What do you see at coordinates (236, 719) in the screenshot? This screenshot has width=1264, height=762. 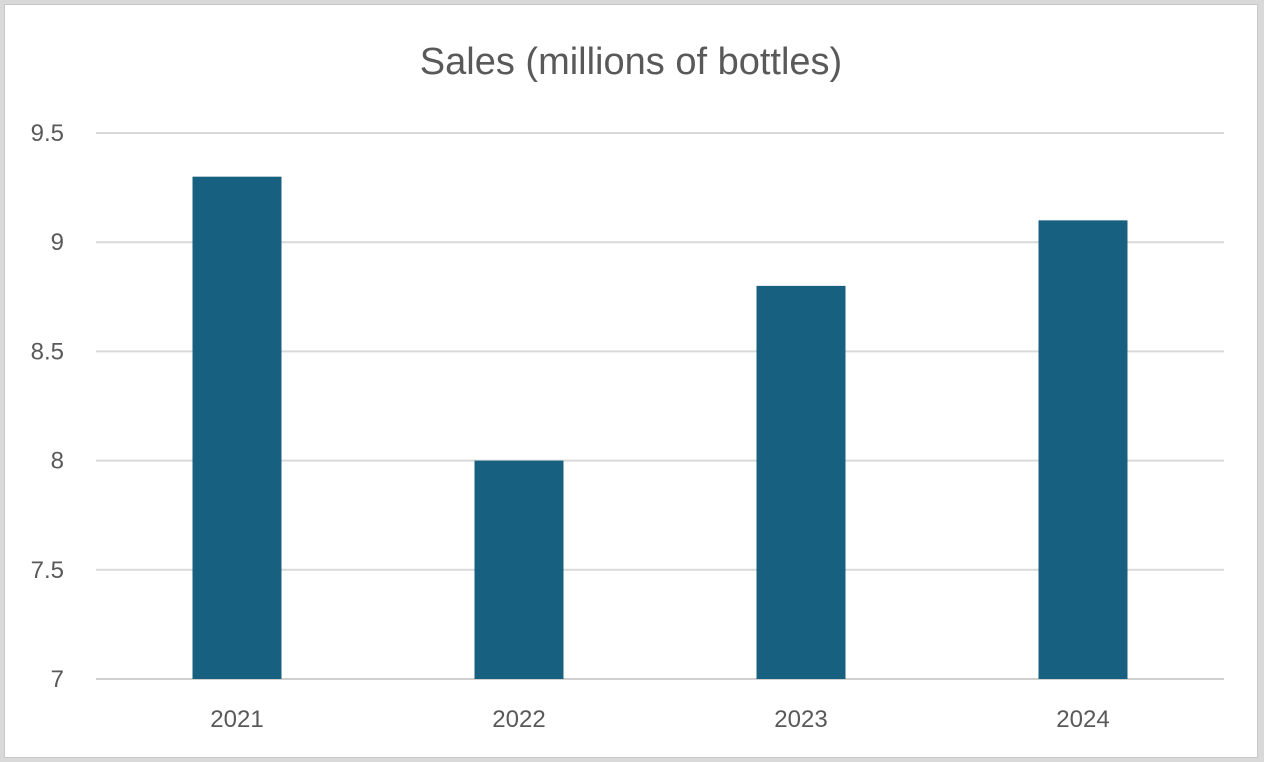 I see `x-tick-label: 2021` at bounding box center [236, 719].